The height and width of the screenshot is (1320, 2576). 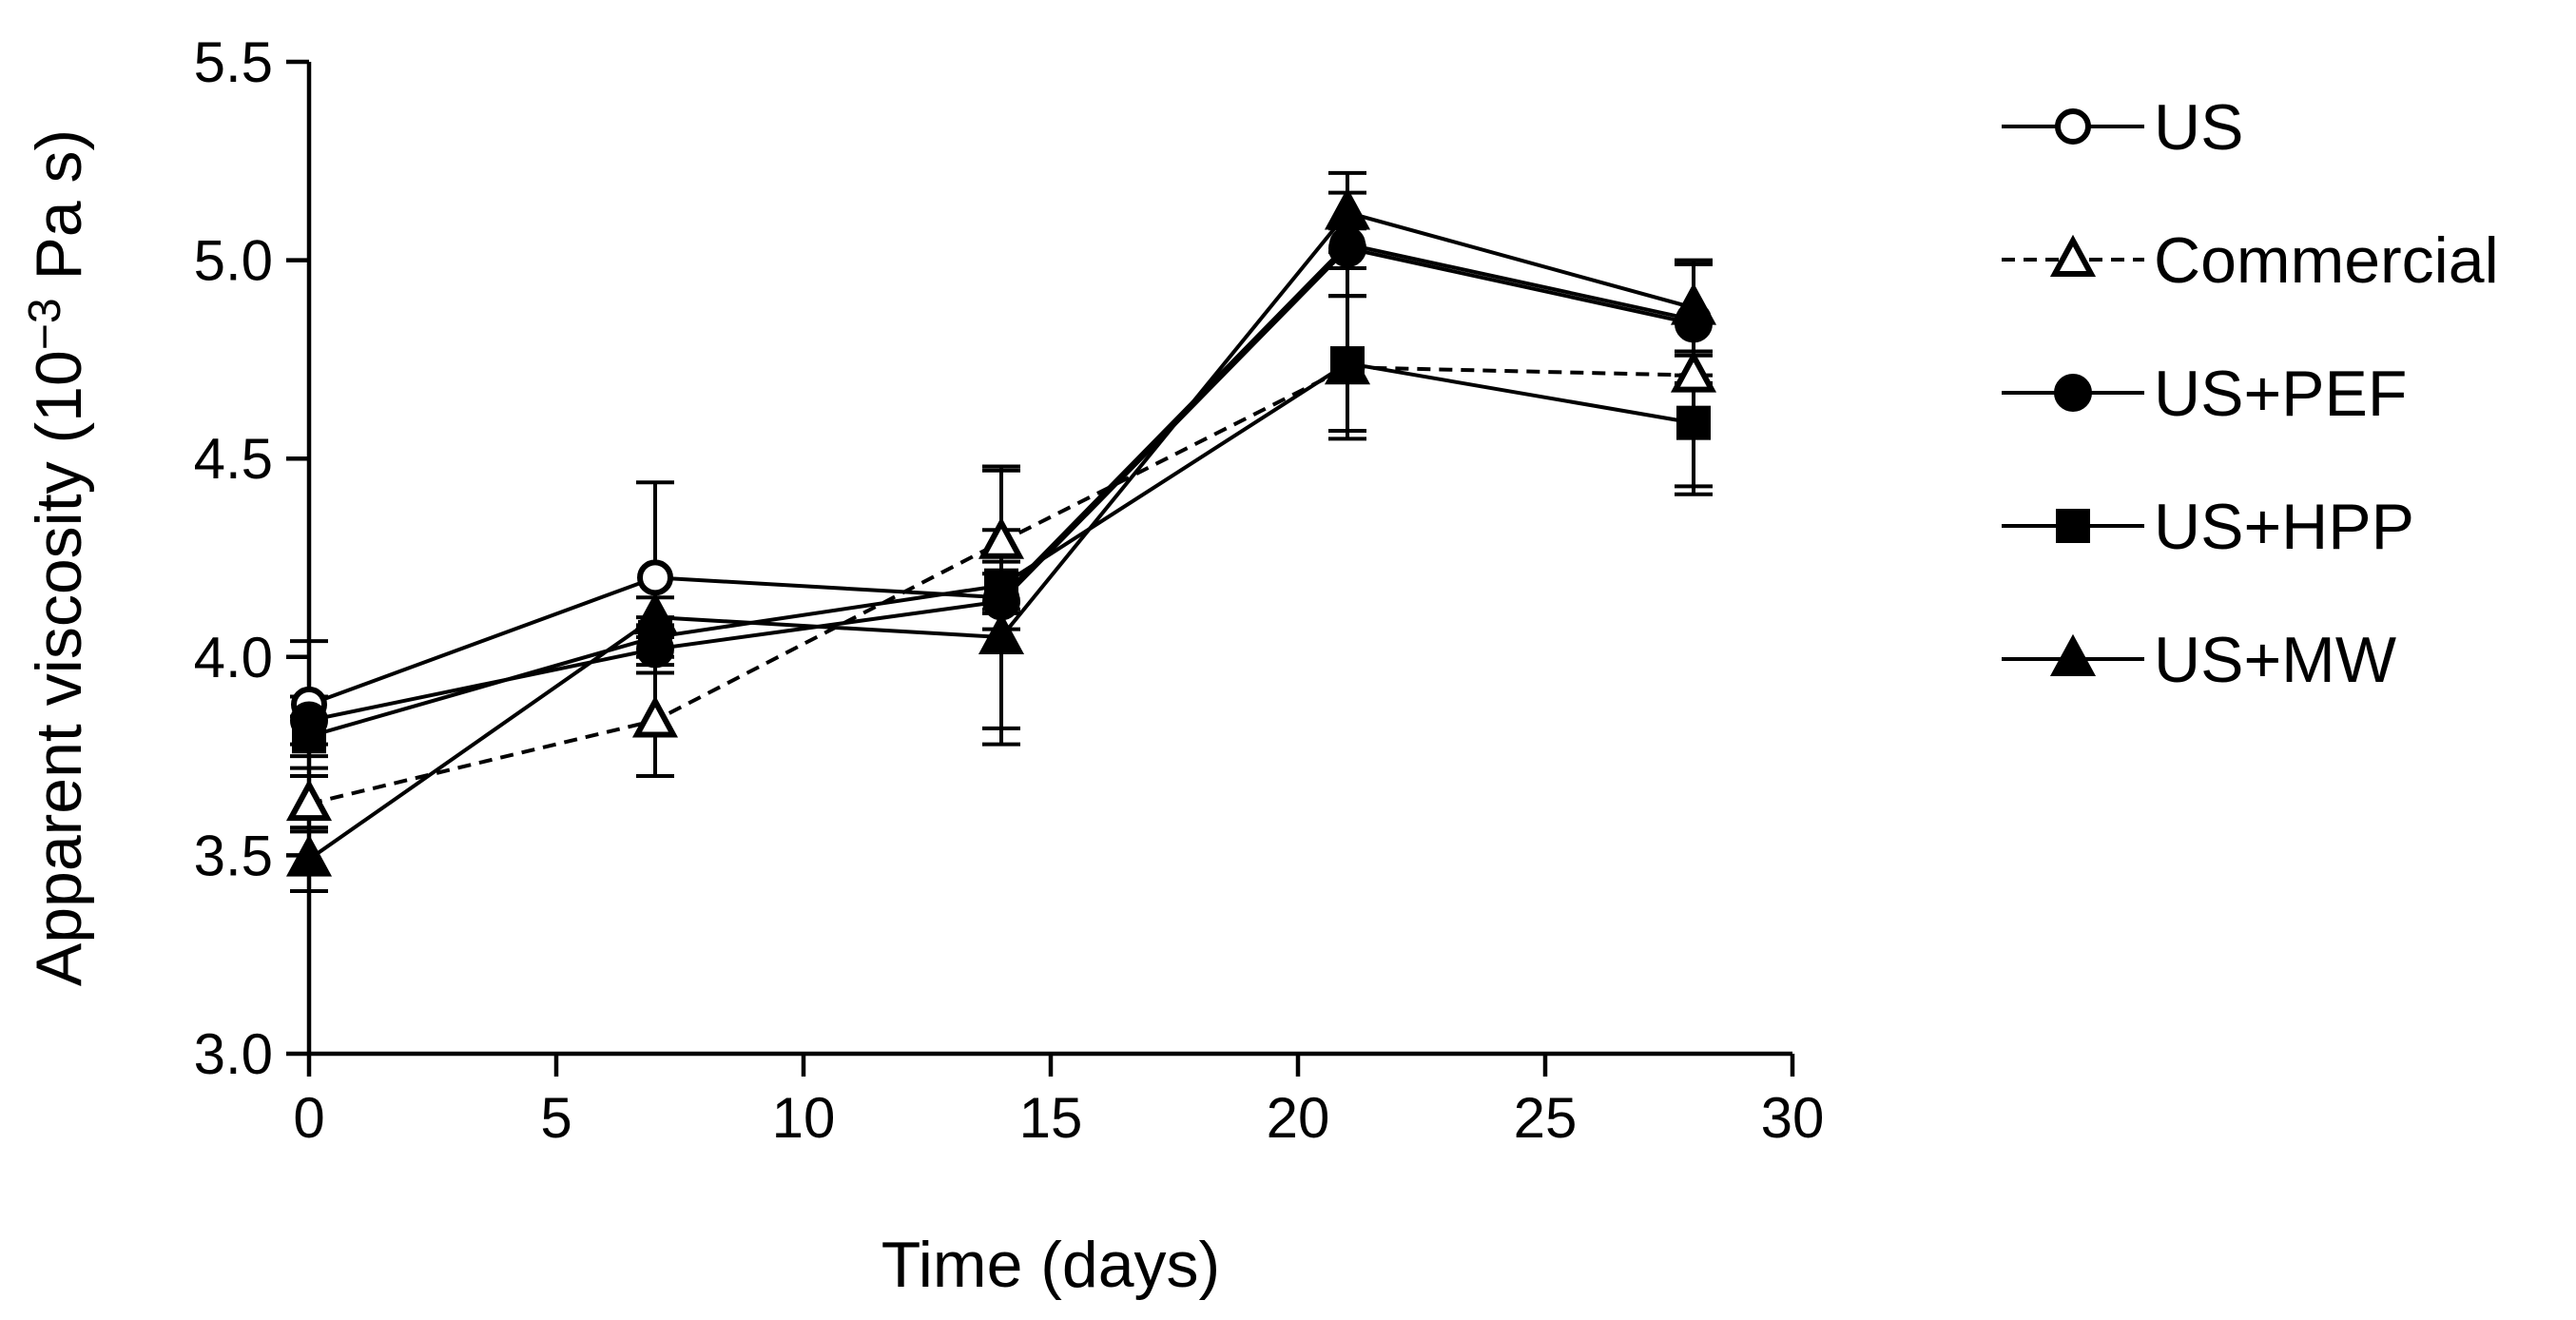 What do you see at coordinates (804, 1118) in the screenshot?
I see `x-tick-label: 10` at bounding box center [804, 1118].